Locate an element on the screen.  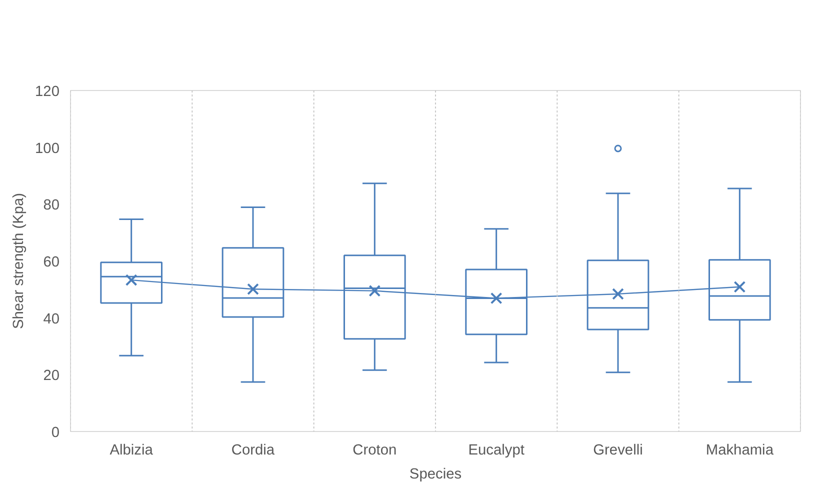
y-tick-label: 100 is located at coordinates (47, 148).